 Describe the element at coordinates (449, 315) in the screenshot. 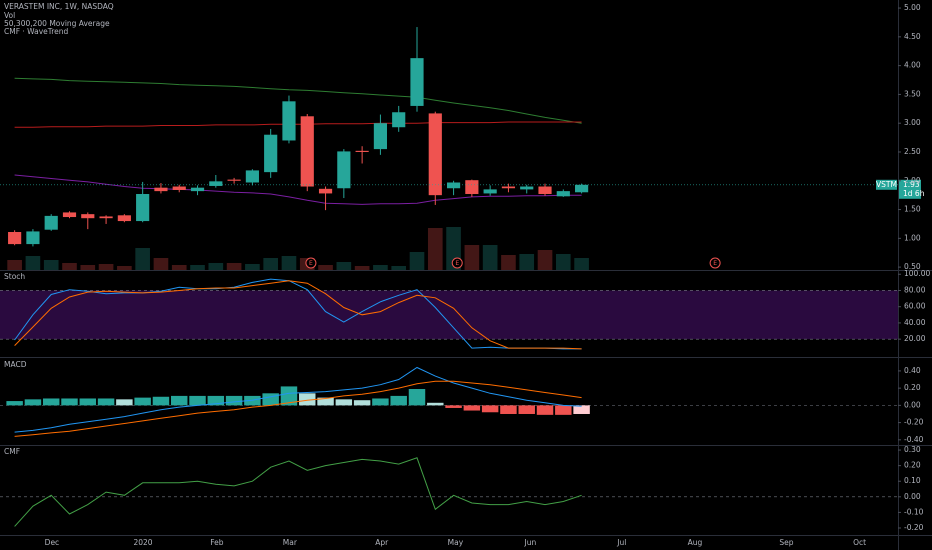

I see `stoch-band` at that location.